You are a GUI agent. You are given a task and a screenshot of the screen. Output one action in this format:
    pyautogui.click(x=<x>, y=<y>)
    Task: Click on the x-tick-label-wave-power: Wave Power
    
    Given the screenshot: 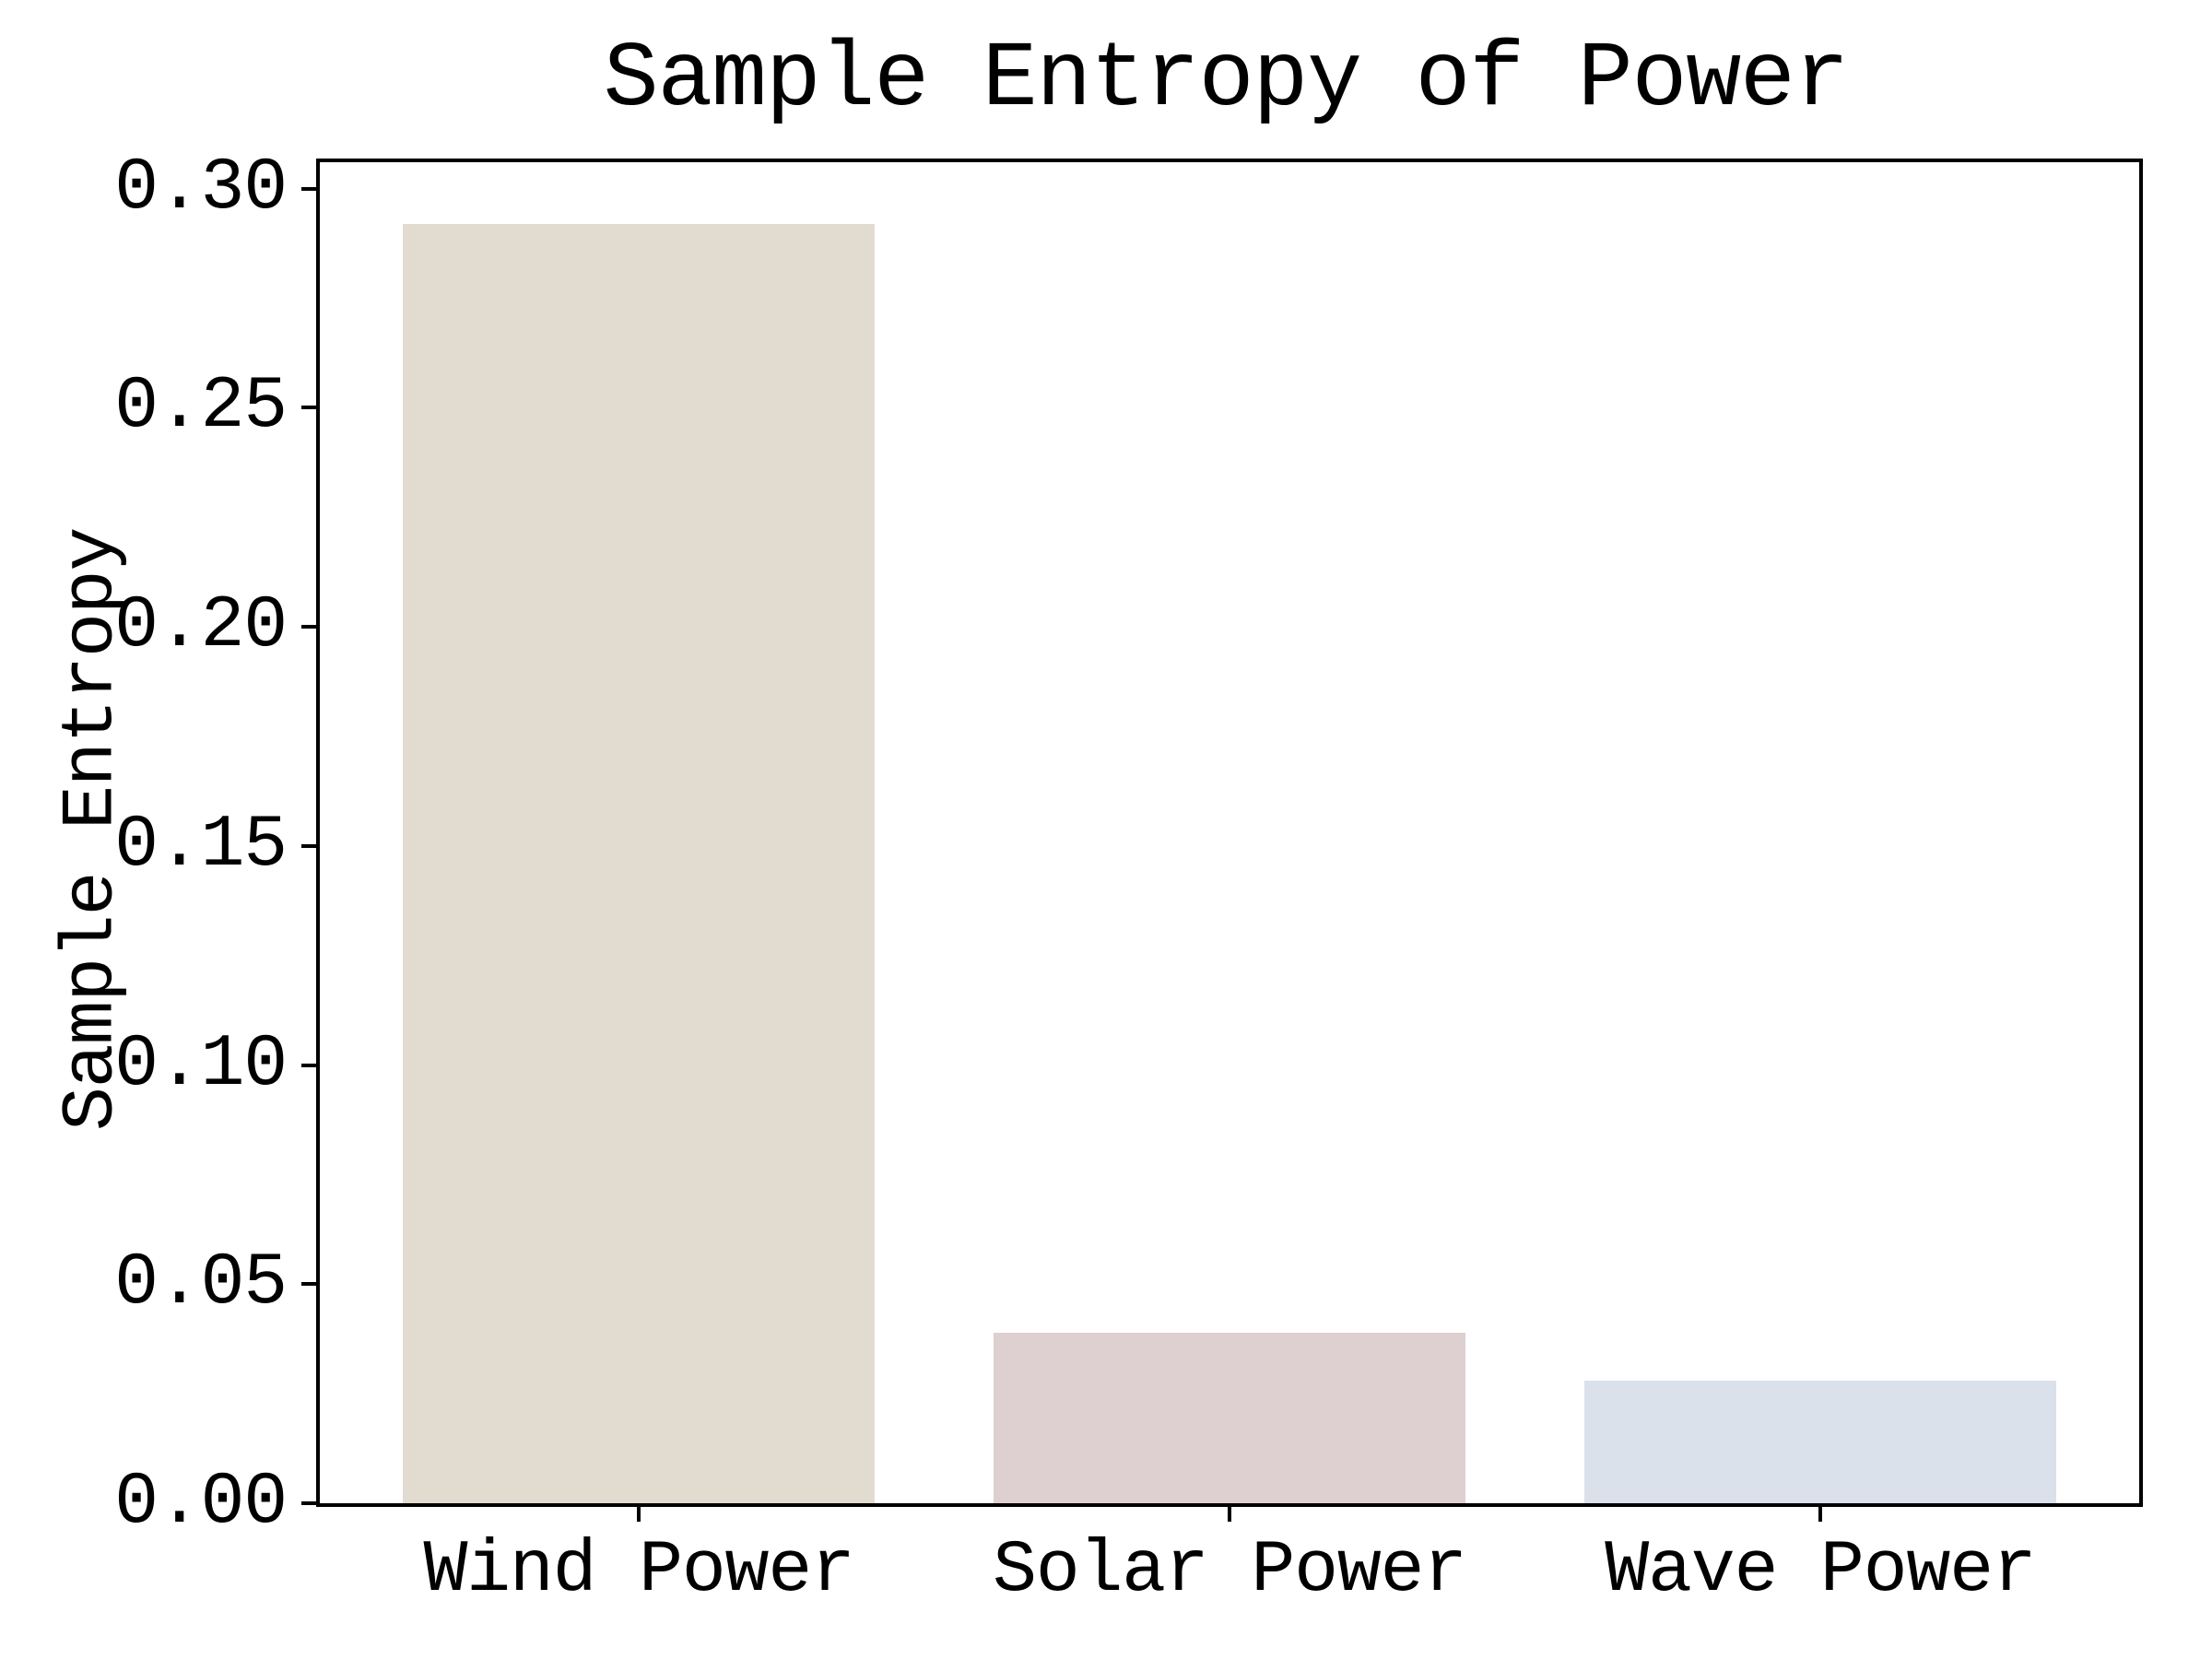 What is the action you would take?
    pyautogui.click(x=1821, y=1571)
    